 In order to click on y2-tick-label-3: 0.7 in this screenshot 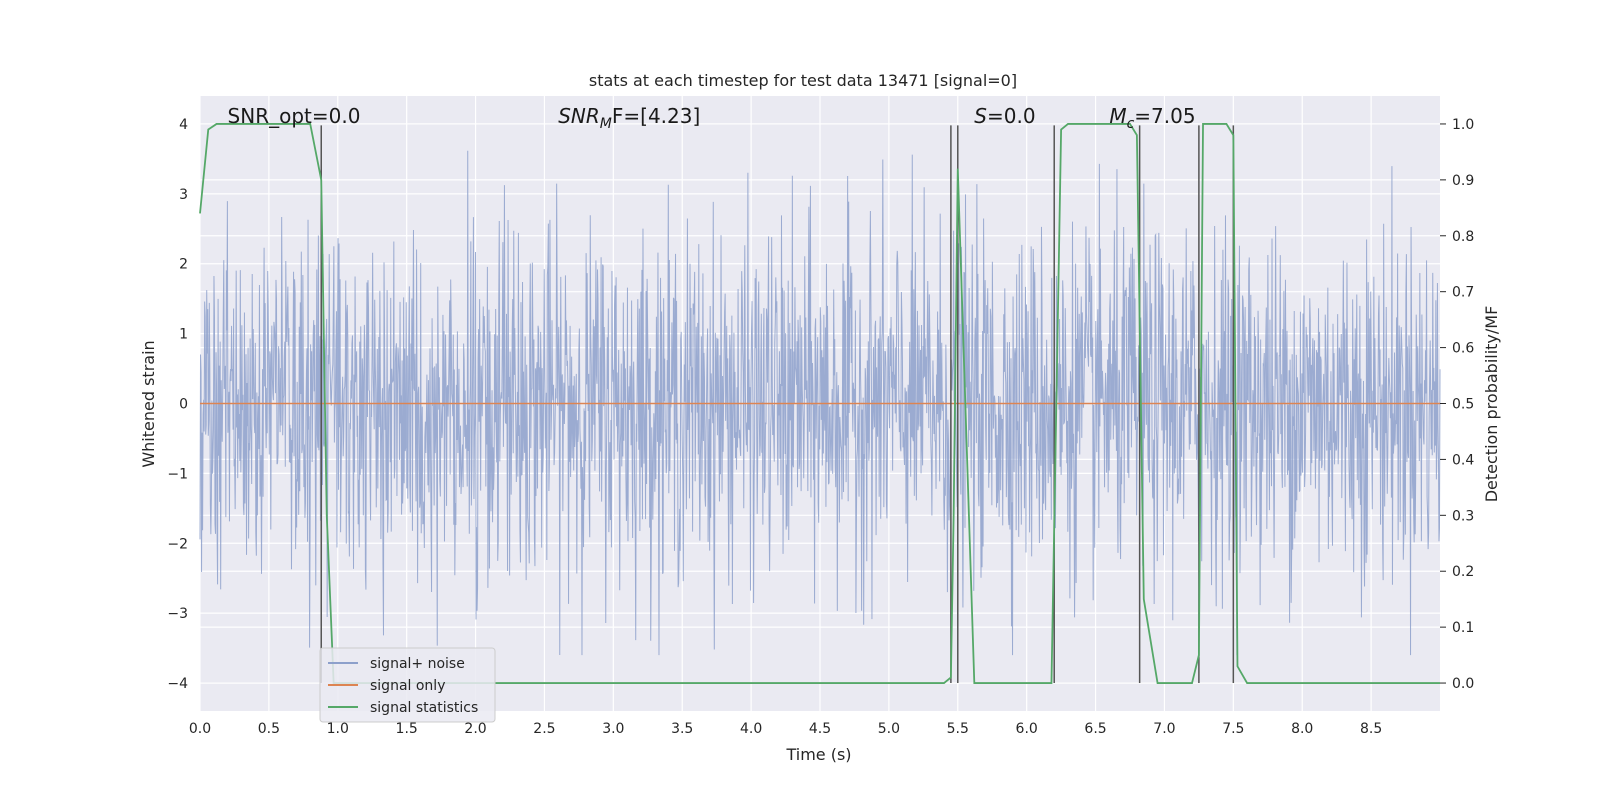, I will do `click(1463, 293)`.